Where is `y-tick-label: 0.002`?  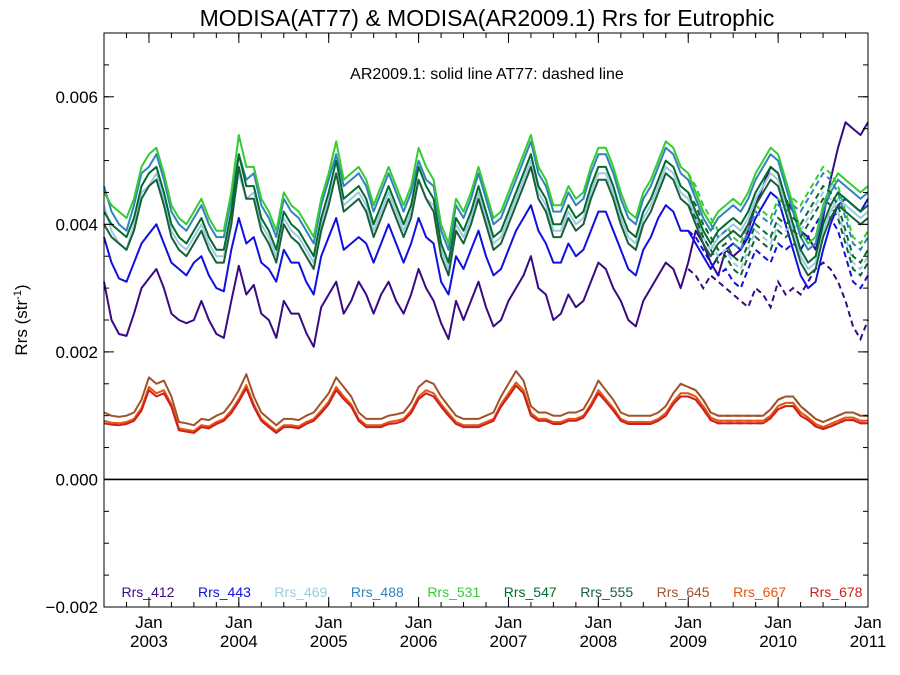 y-tick-label: 0.002 is located at coordinates (76, 352).